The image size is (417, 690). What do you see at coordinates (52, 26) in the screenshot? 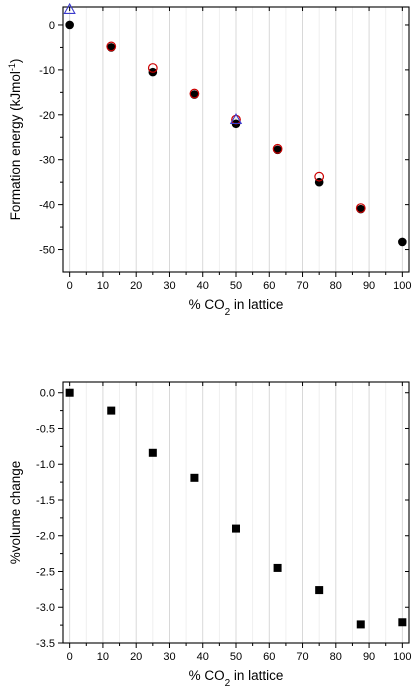
I see `y-tick-label: 0` at bounding box center [52, 26].